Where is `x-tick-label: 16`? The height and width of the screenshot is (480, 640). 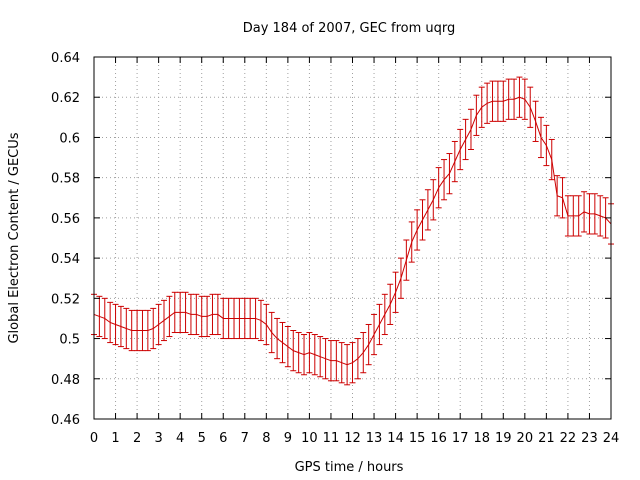
x-tick-label: 16 is located at coordinates (438, 438).